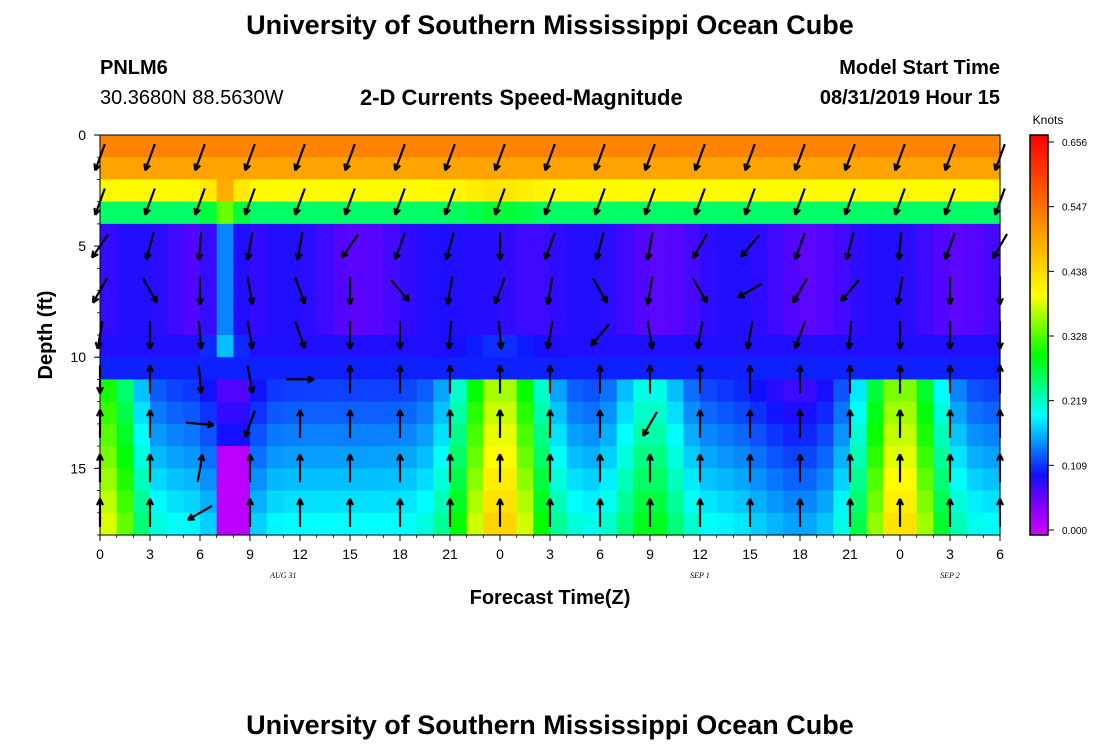 The width and height of the screenshot is (1100, 750). What do you see at coordinates (1074, 531) in the screenshot?
I see `colorbar-tick-label: 0.000` at bounding box center [1074, 531].